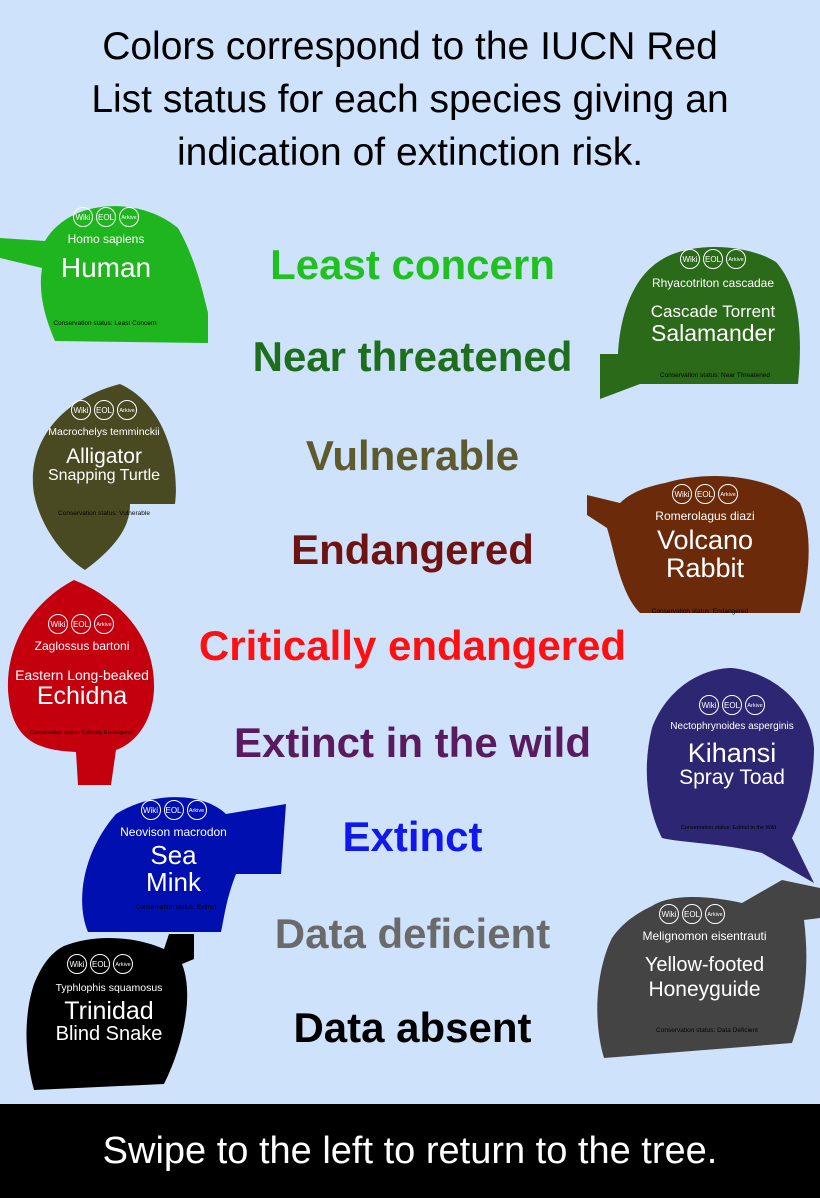  I want to click on scientific-name: Nectophrynoides asperginis, so click(732, 726).